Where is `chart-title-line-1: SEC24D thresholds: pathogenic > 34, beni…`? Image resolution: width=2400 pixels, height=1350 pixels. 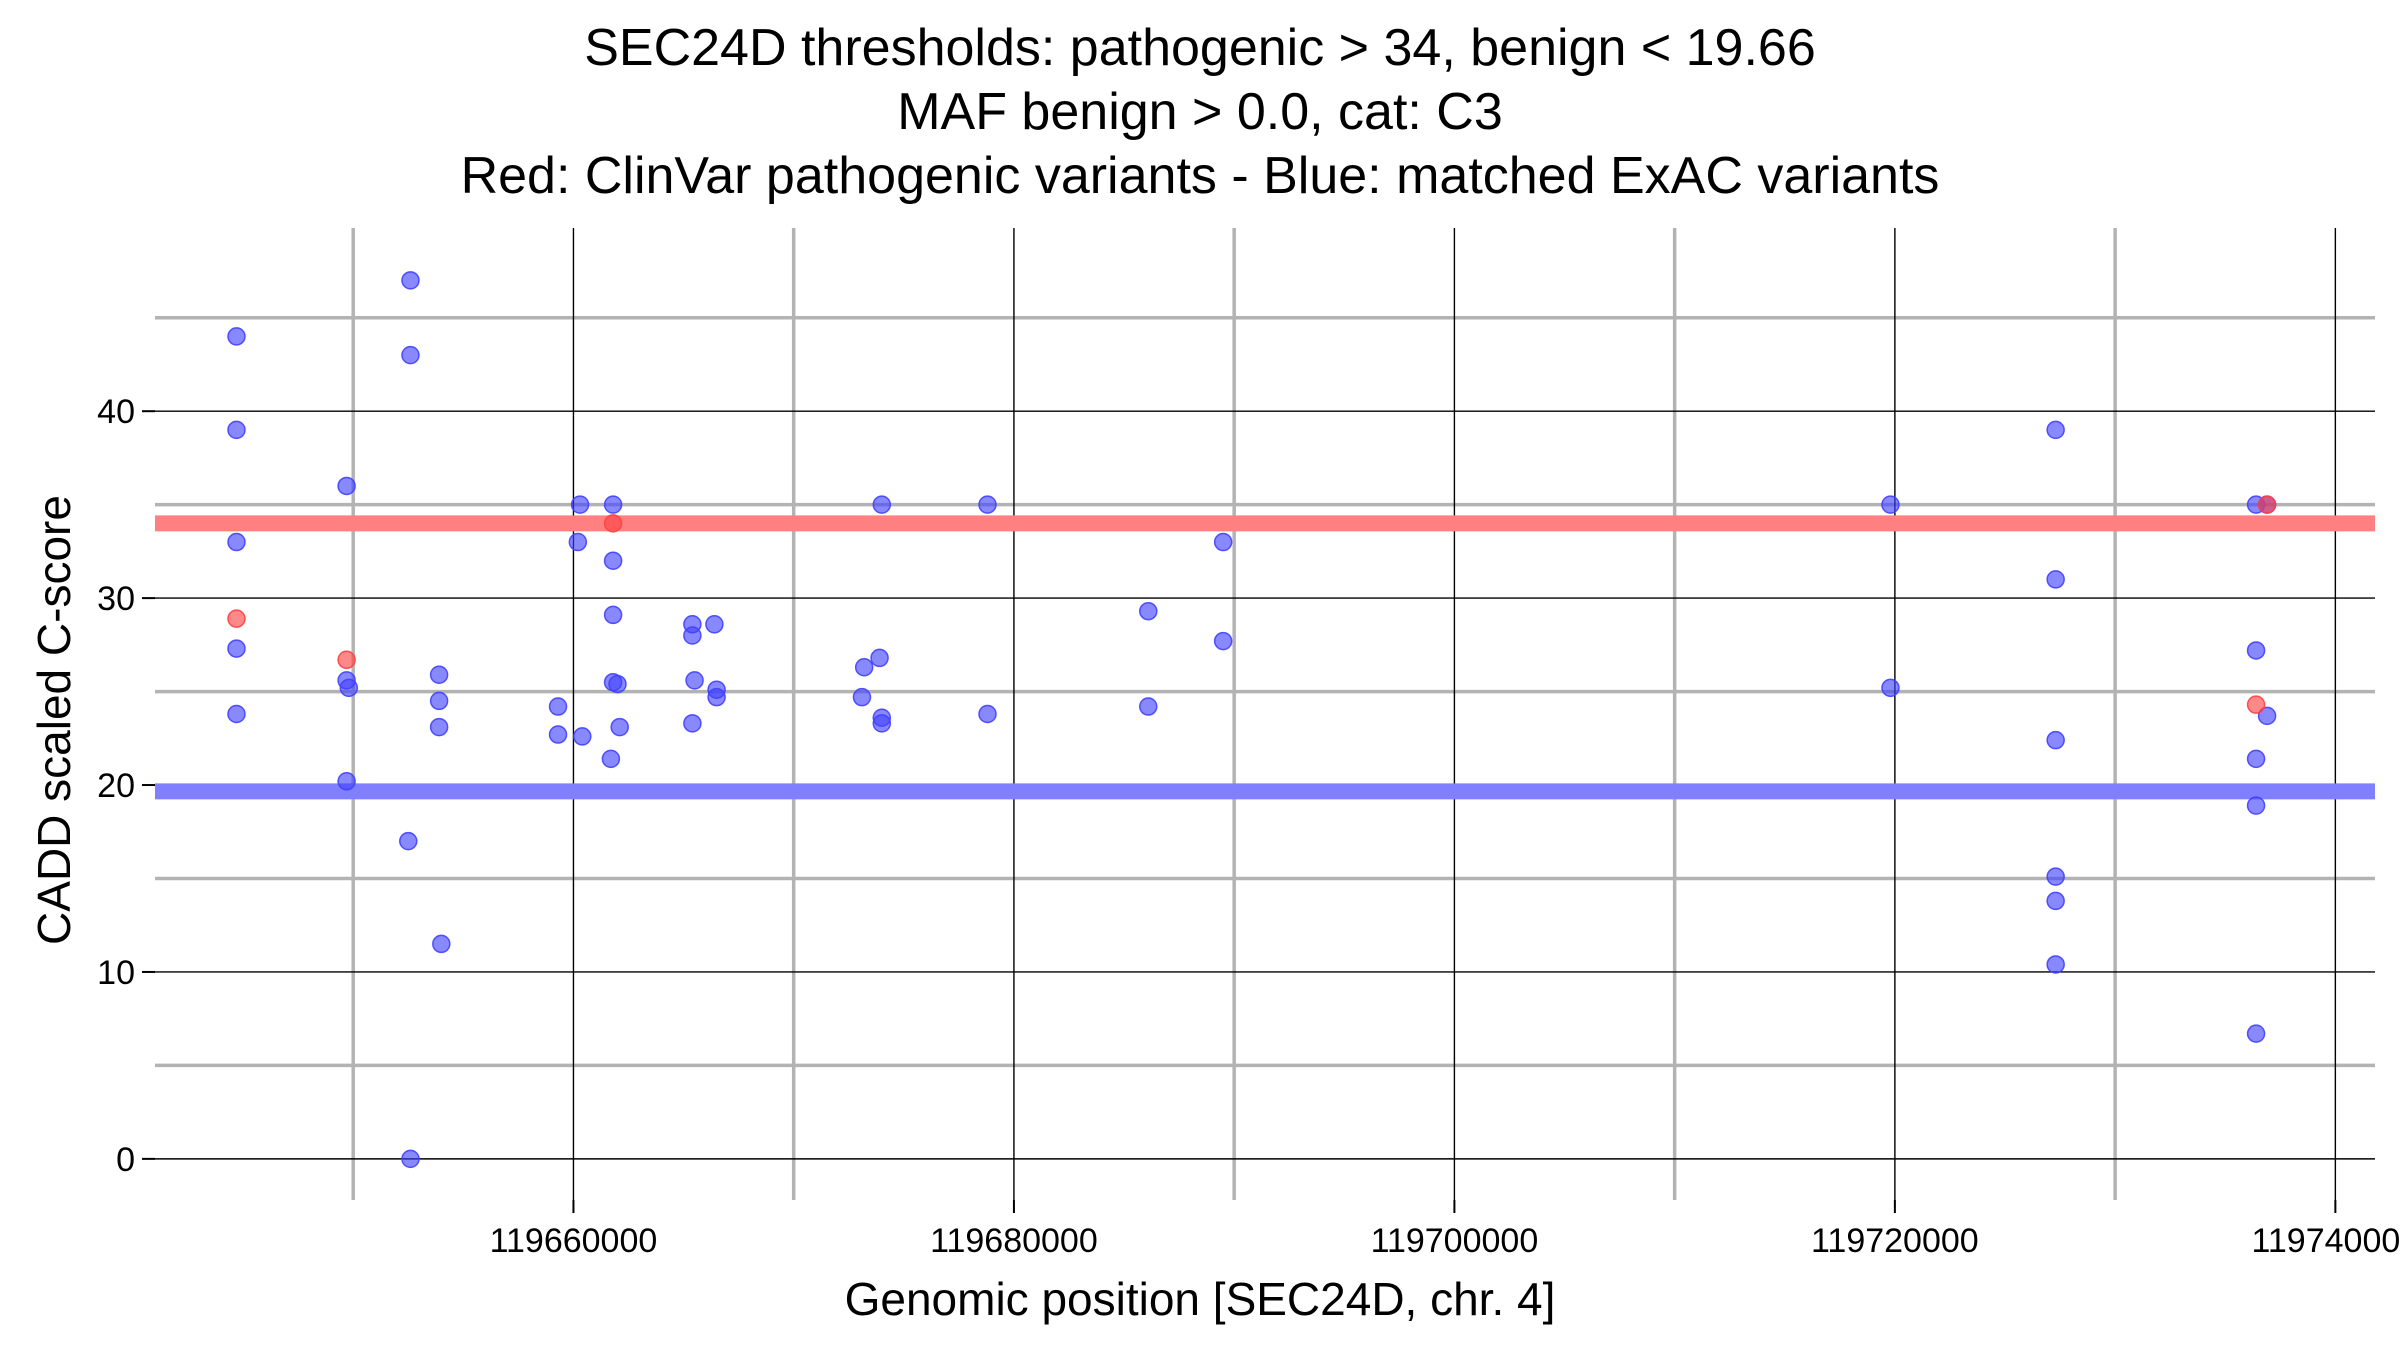 chart-title-line-1: SEC24D thresholds: pathogenic > 34, beni… is located at coordinates (1200, 48).